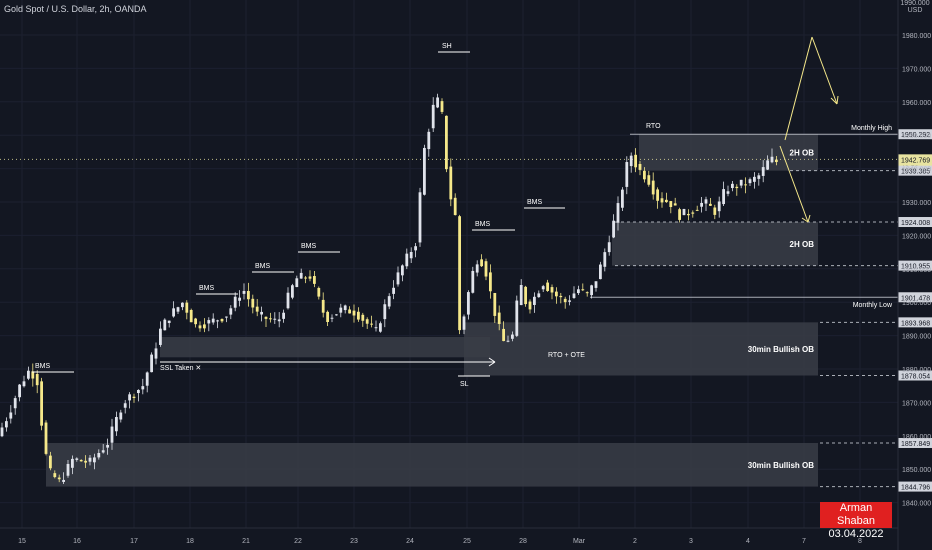  Describe the element at coordinates (728, 152) in the screenshot. I see `order-block-zone` at that location.